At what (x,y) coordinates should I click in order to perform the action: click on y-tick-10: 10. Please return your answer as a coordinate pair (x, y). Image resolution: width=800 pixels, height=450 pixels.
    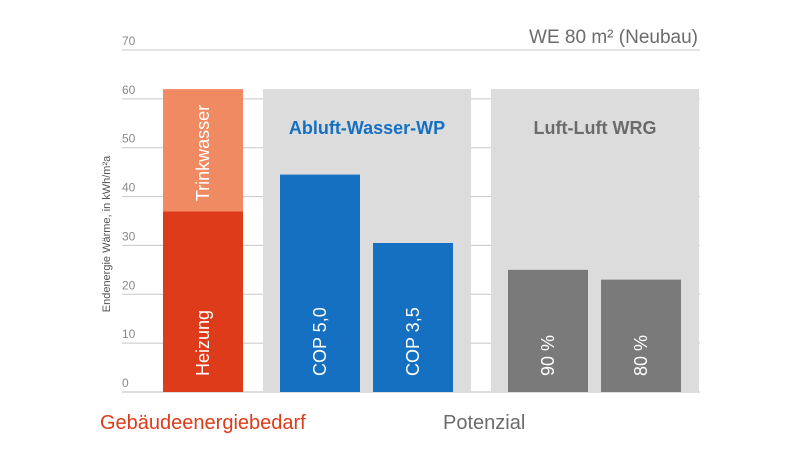
    Looking at the image, I should click on (129, 334).